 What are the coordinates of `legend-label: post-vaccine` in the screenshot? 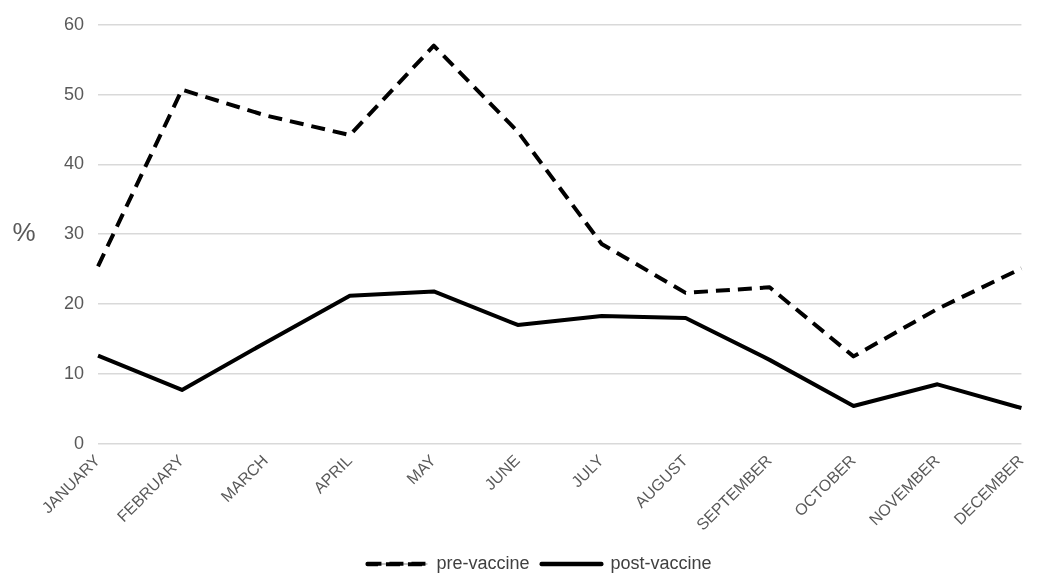 It's located at (661, 562).